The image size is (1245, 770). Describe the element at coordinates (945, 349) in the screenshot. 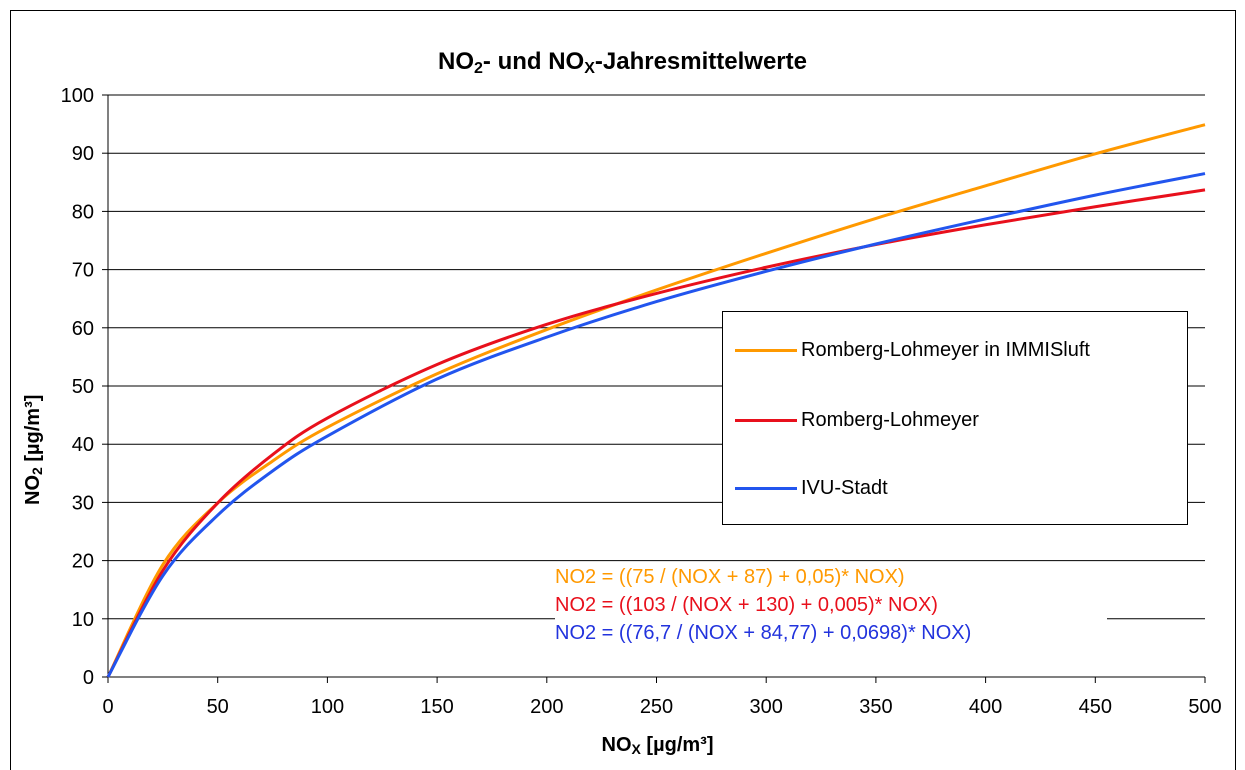

I see `legend-label: Romberg-Lohmeyer in IMMISluft` at that location.